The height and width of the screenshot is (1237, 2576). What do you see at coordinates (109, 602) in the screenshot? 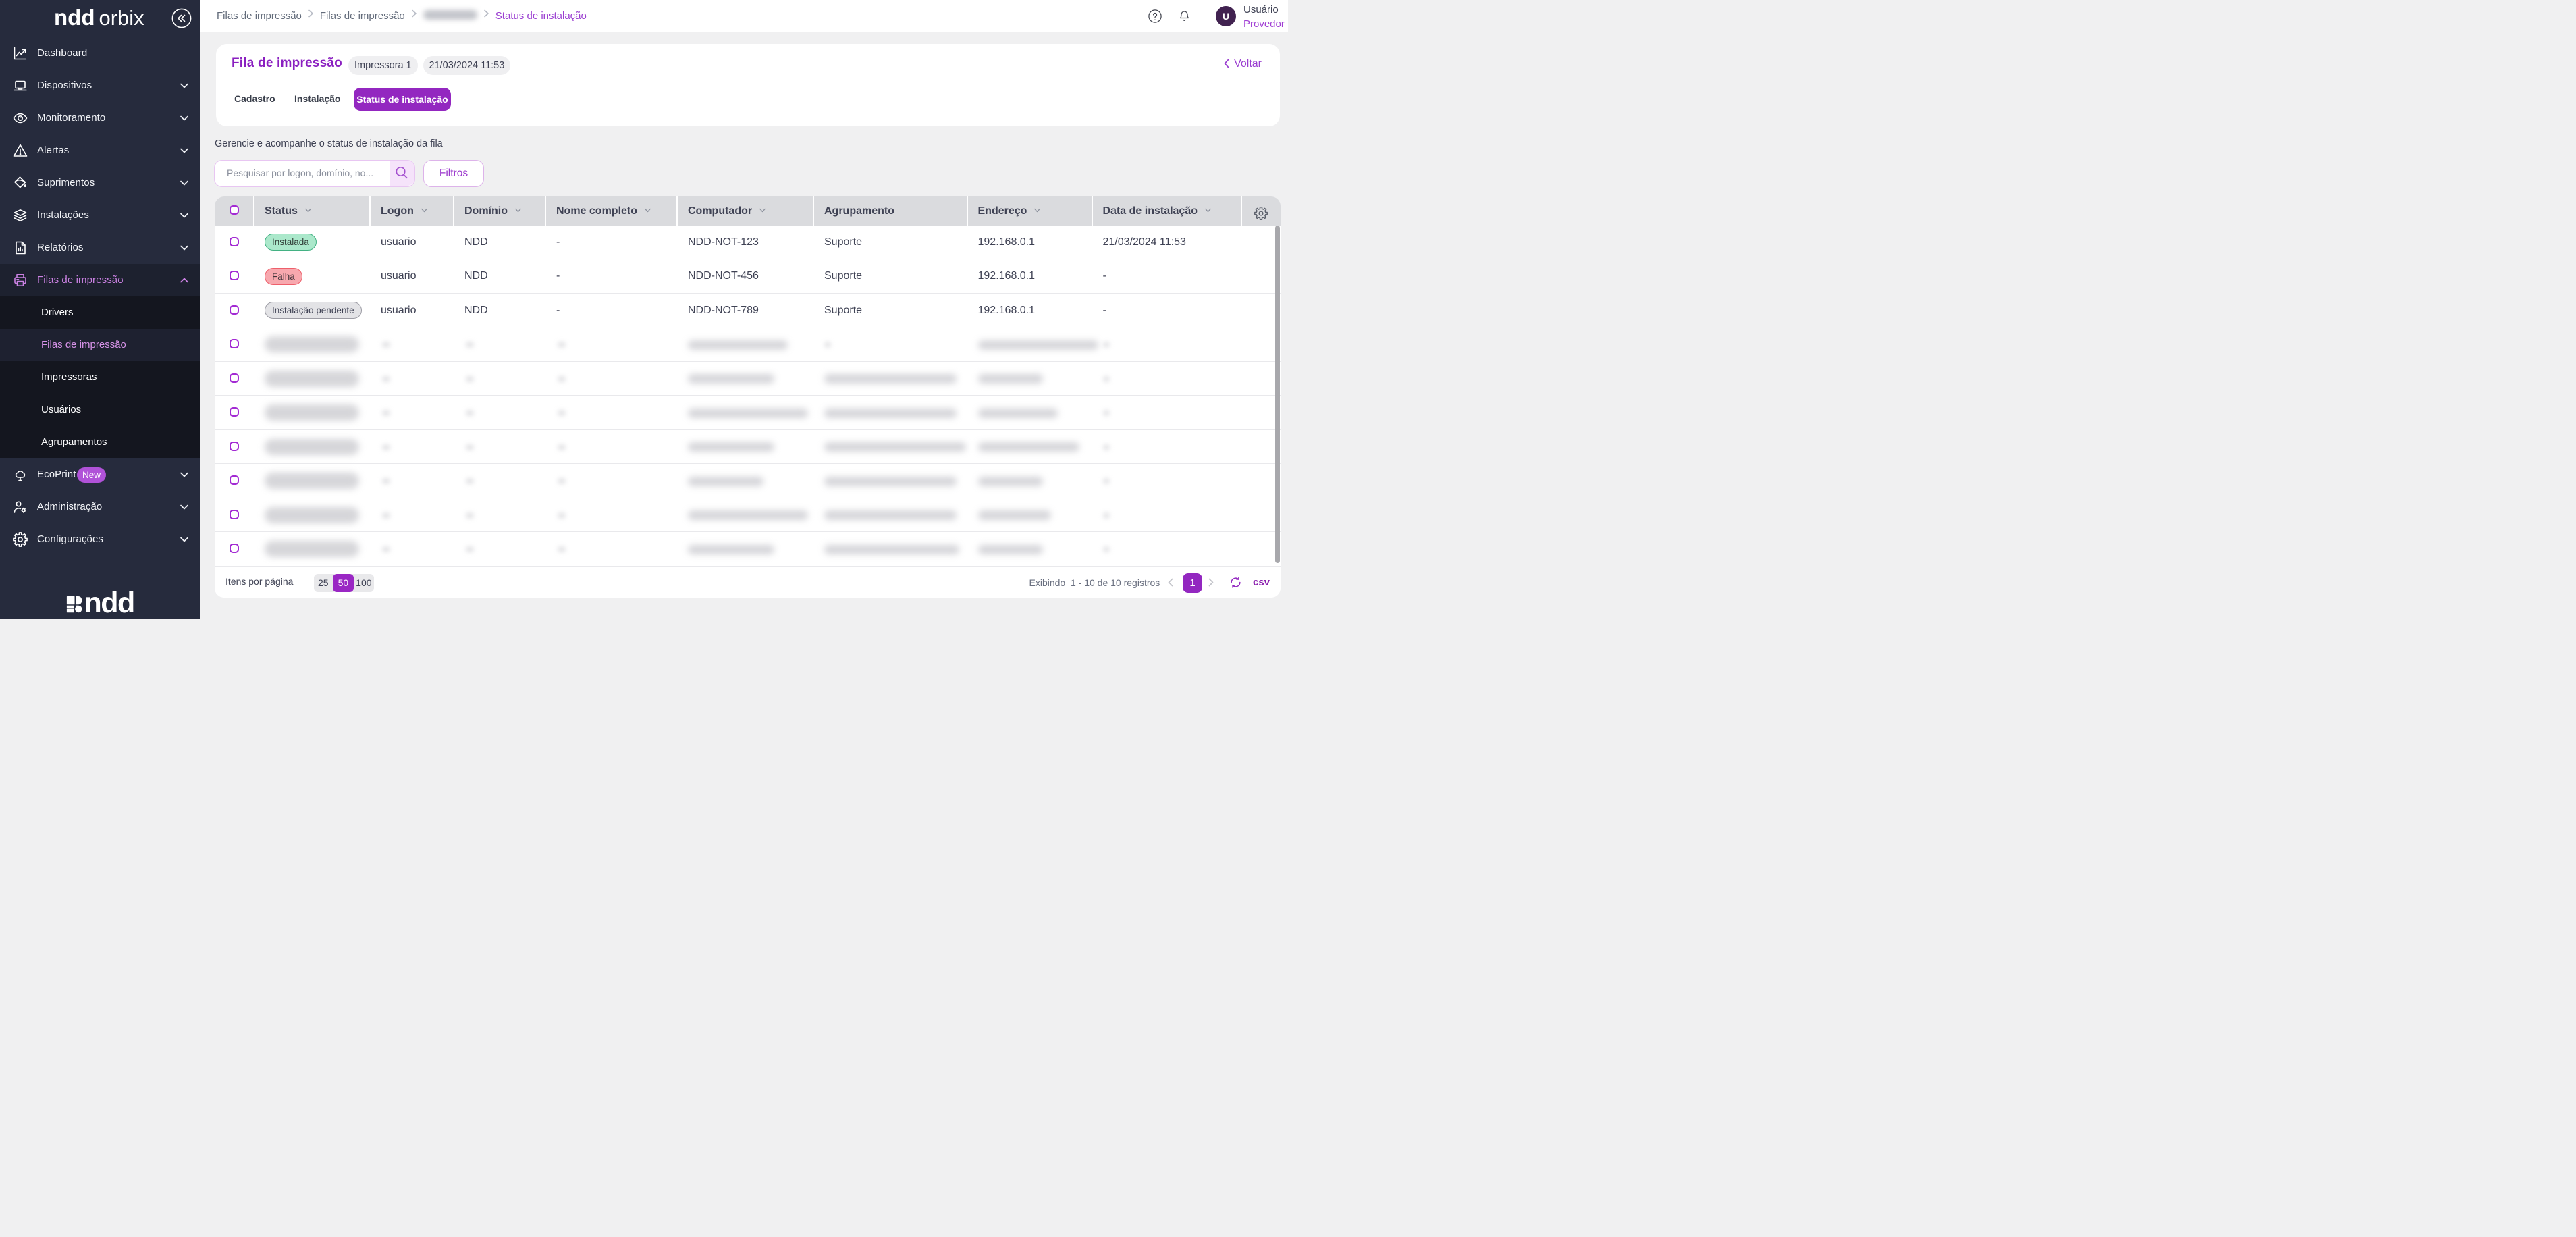
I see `svg-text: ndd` at bounding box center [109, 602].